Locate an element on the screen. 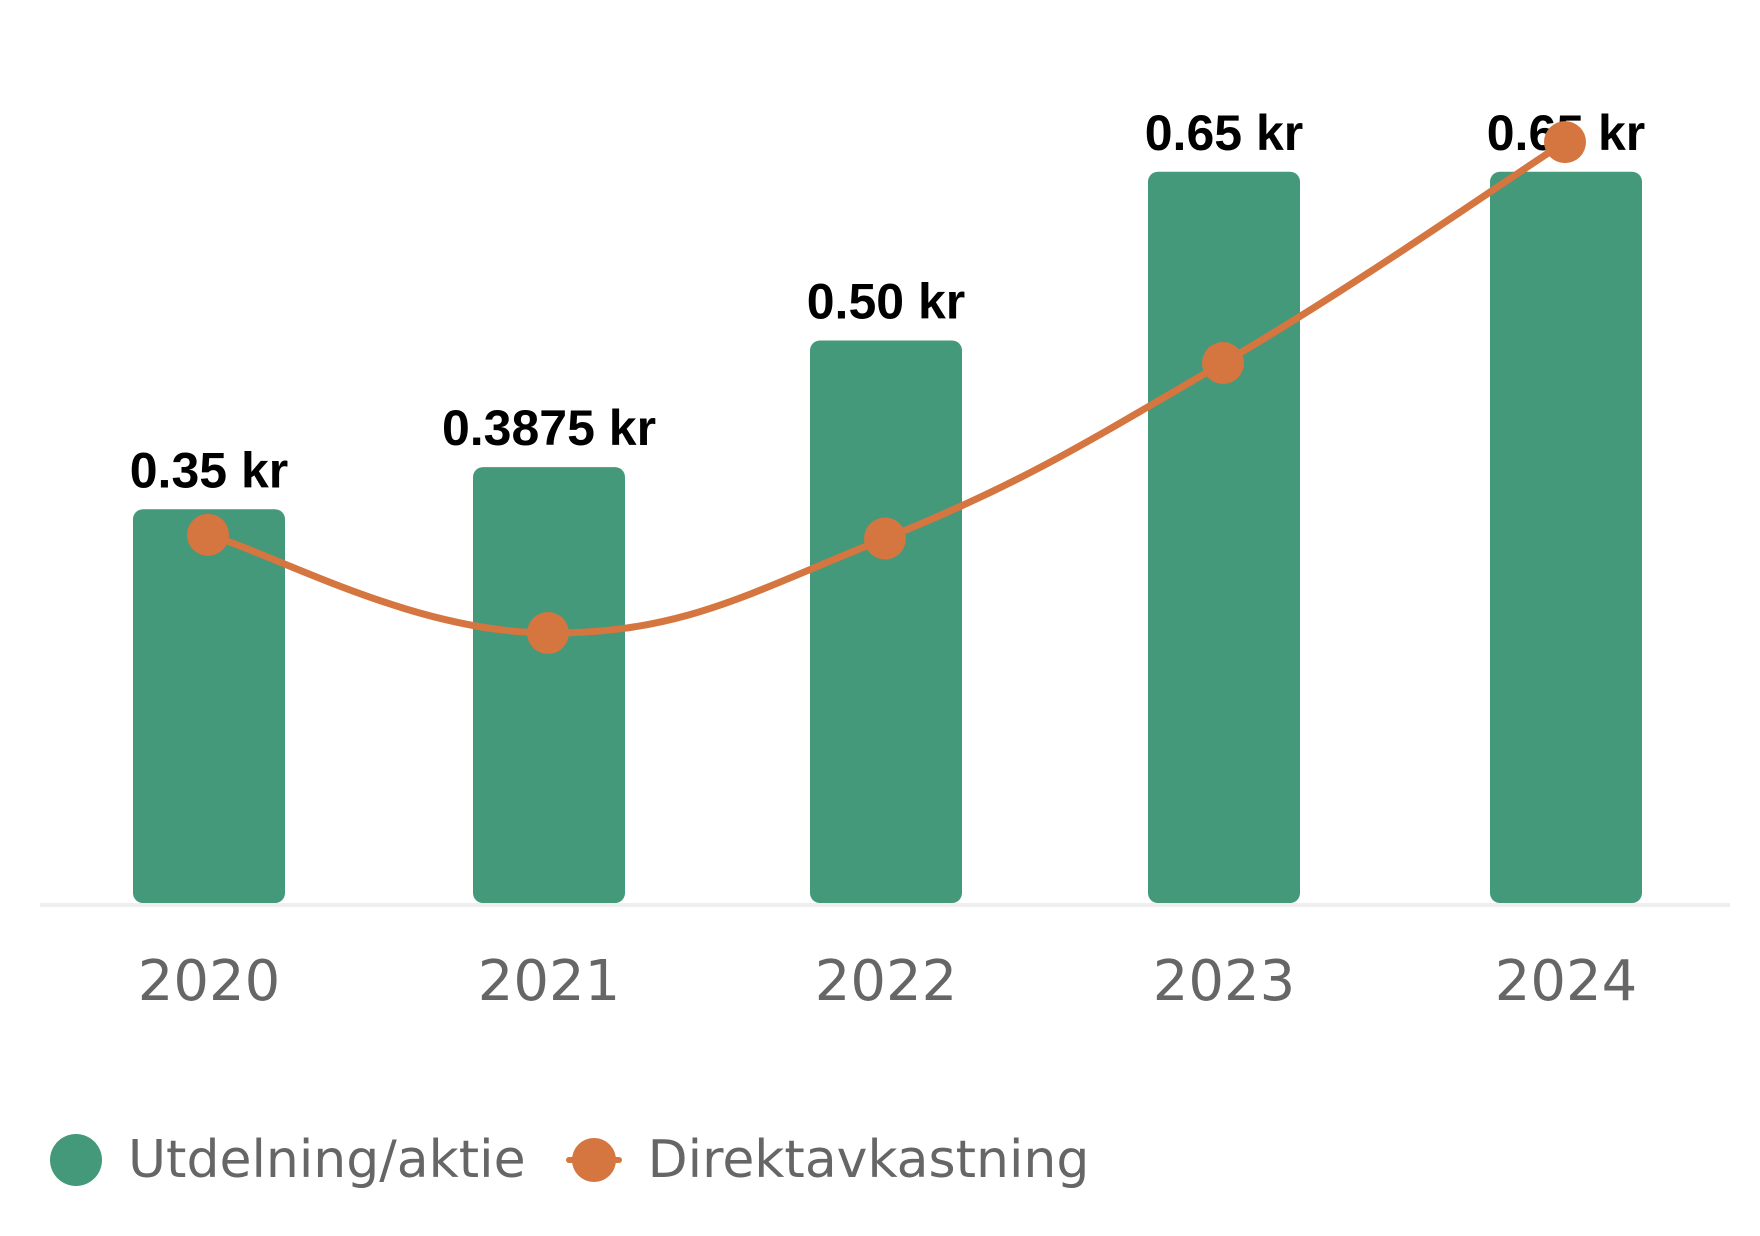 The image size is (1760, 1236). x-tick-labels-group: 2020 2021 2022 2023 2024 is located at coordinates (888, 981).